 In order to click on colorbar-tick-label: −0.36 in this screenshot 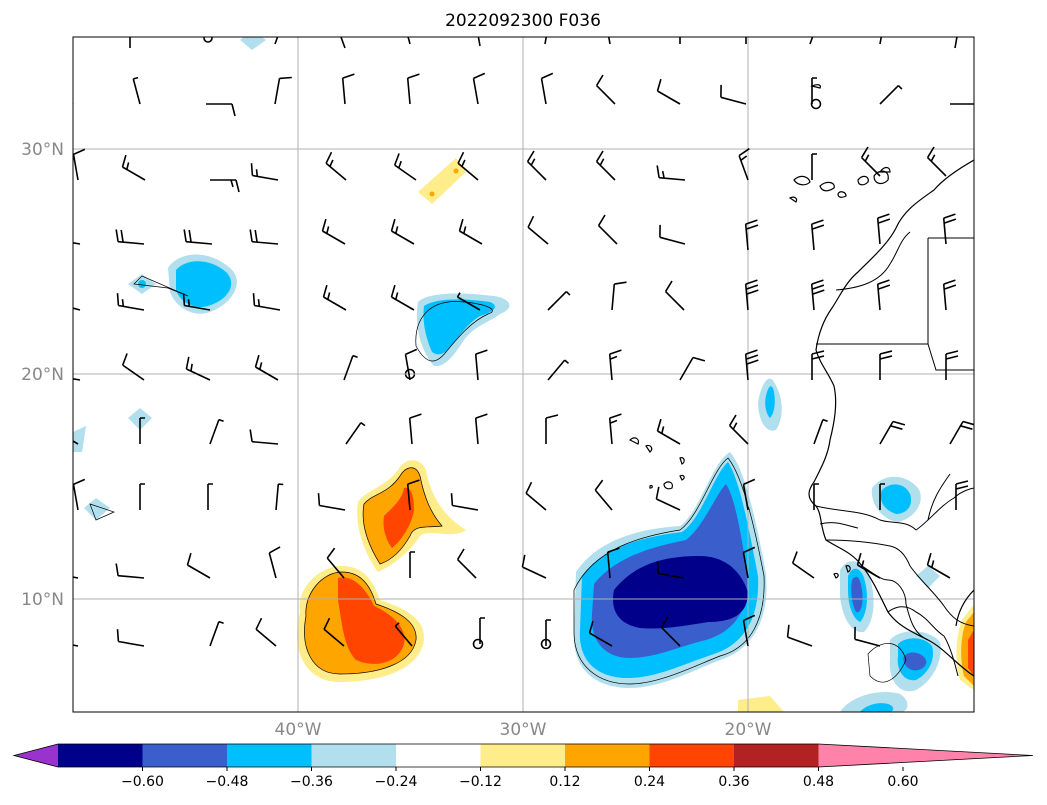, I will do `click(311, 782)`.